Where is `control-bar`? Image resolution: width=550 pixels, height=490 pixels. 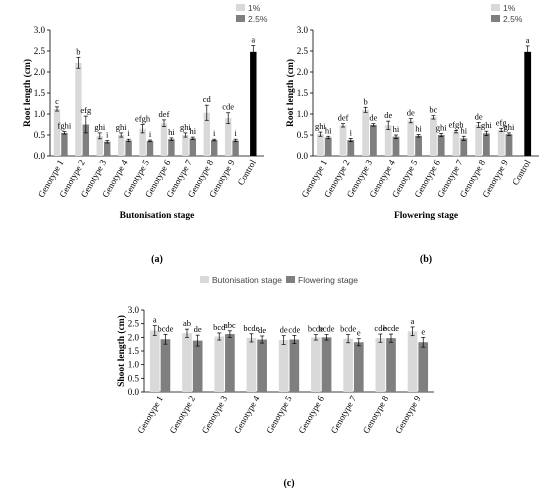
control-bar is located at coordinates (253, 104).